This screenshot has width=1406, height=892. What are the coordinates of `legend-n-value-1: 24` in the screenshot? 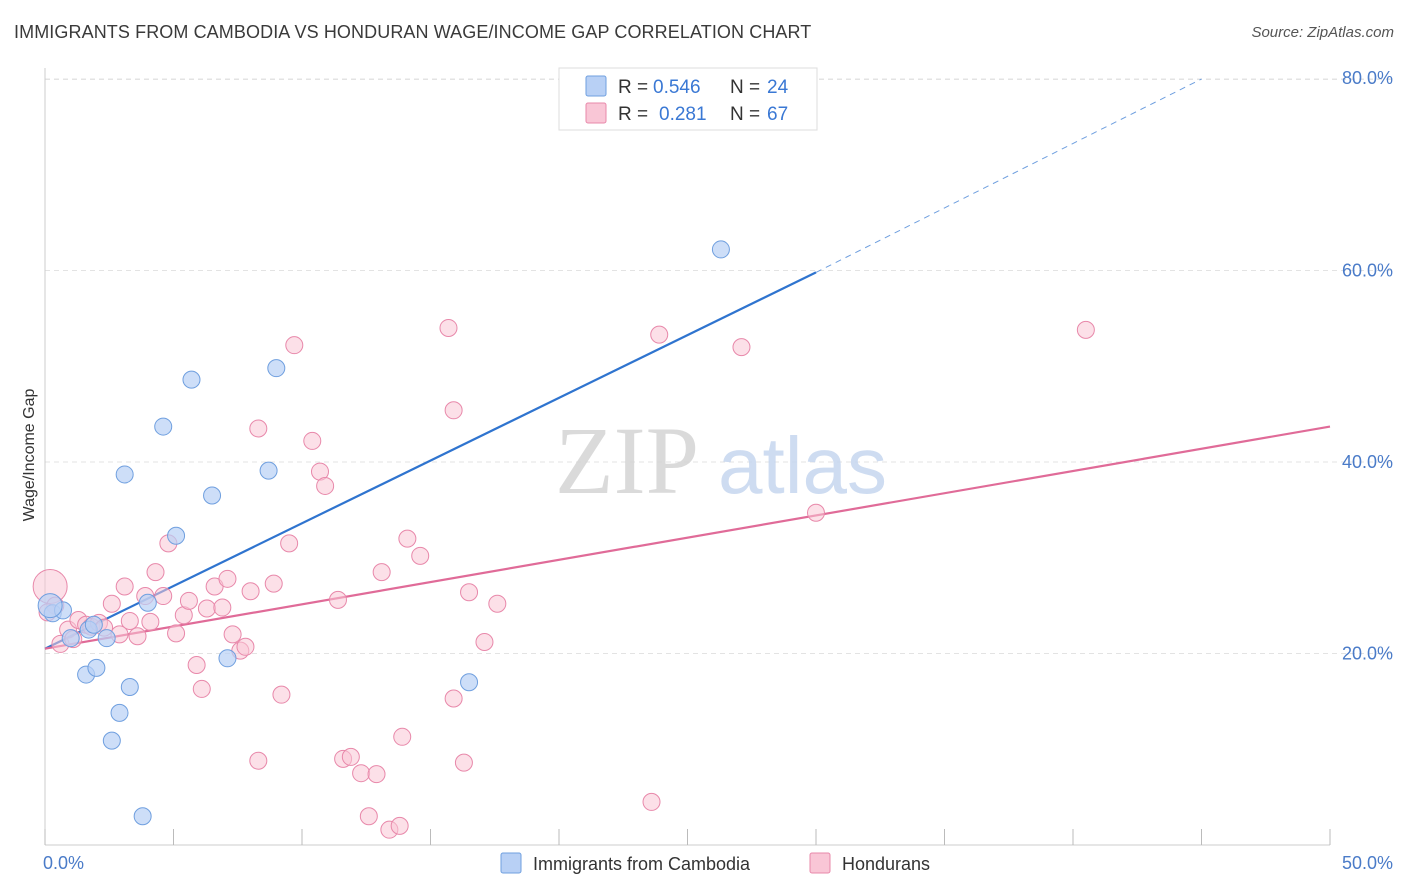 It's located at (778, 87).